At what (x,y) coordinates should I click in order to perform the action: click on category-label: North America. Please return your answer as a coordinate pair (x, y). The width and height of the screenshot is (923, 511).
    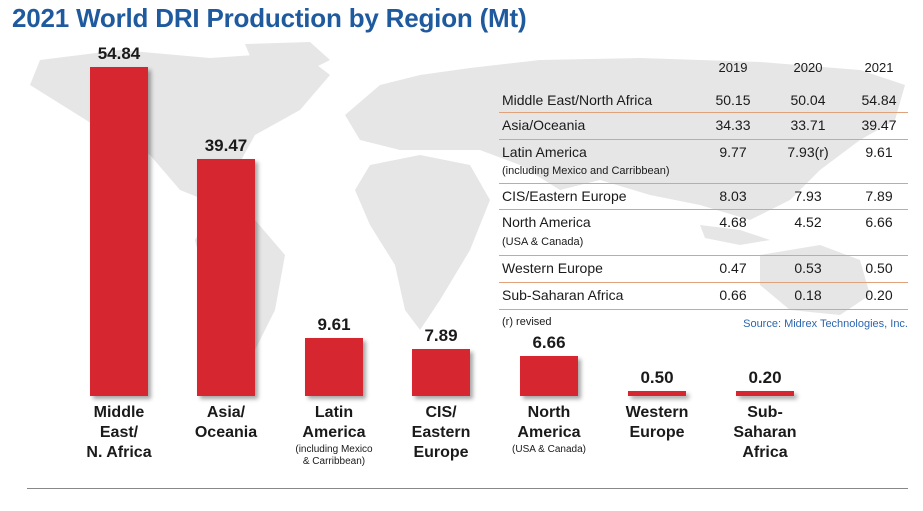
    Looking at the image, I should click on (549, 423).